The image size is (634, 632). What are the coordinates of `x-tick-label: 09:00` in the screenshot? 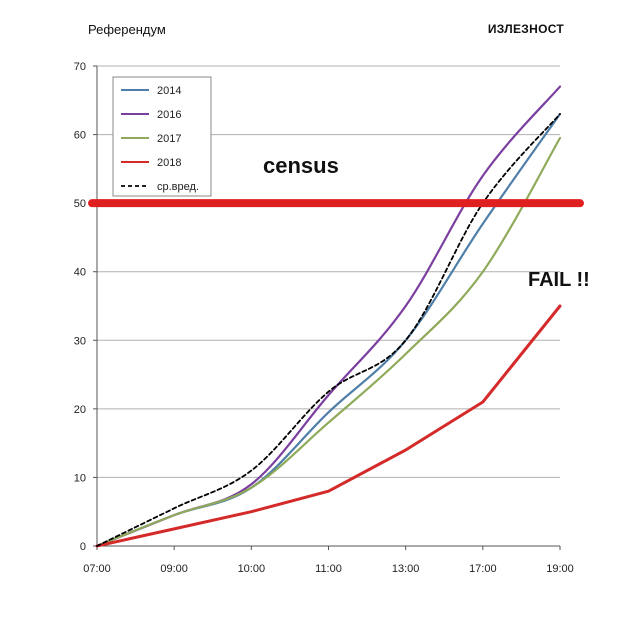 It's located at (174, 569).